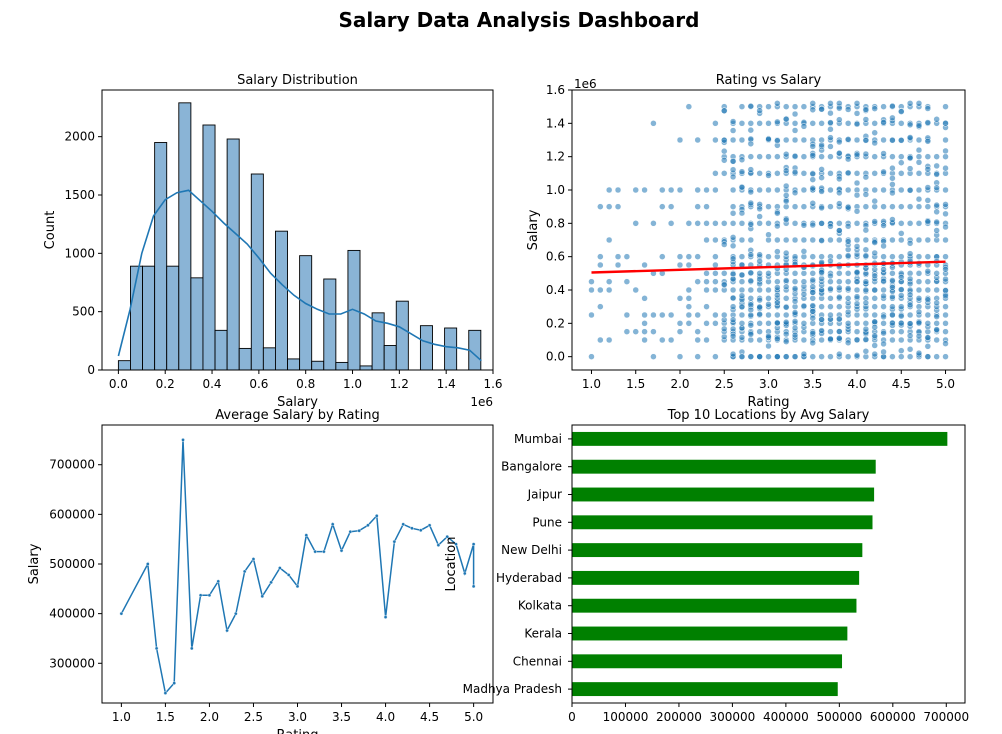 This screenshot has height=734, width=1002. What do you see at coordinates (72, 514) in the screenshot?
I see `y-tick-label: 600000` at bounding box center [72, 514].